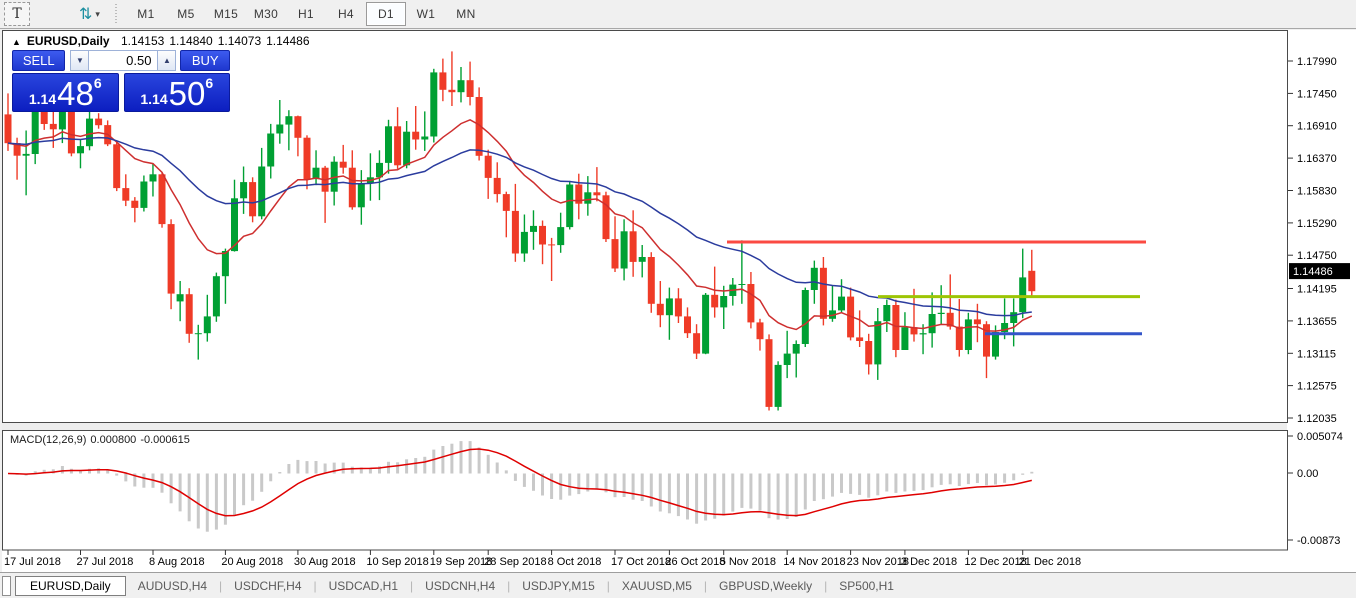 This screenshot has height=598, width=1356. Describe the element at coordinates (363, 585) in the screenshot. I see `chart-tab-usdcad: USDCAD,H1` at that location.